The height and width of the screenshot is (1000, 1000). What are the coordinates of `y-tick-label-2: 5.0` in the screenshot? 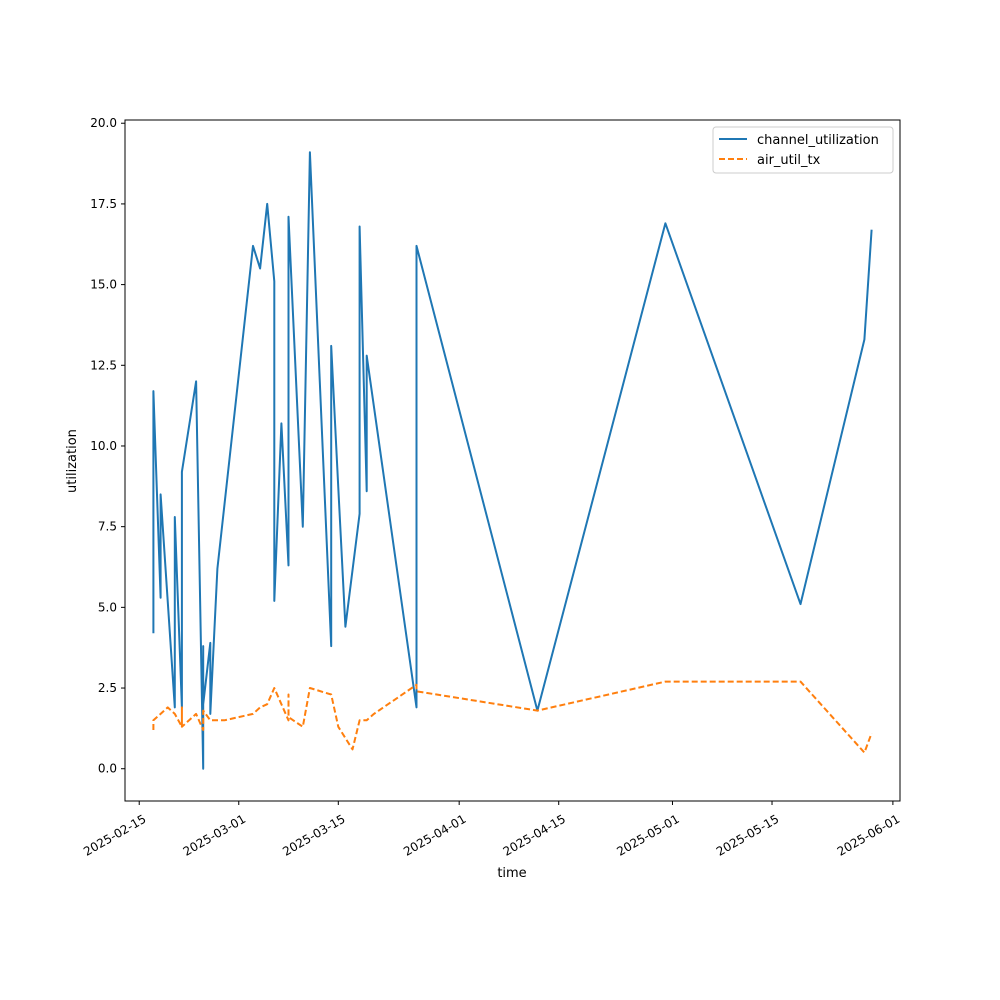 It's located at (107, 607).